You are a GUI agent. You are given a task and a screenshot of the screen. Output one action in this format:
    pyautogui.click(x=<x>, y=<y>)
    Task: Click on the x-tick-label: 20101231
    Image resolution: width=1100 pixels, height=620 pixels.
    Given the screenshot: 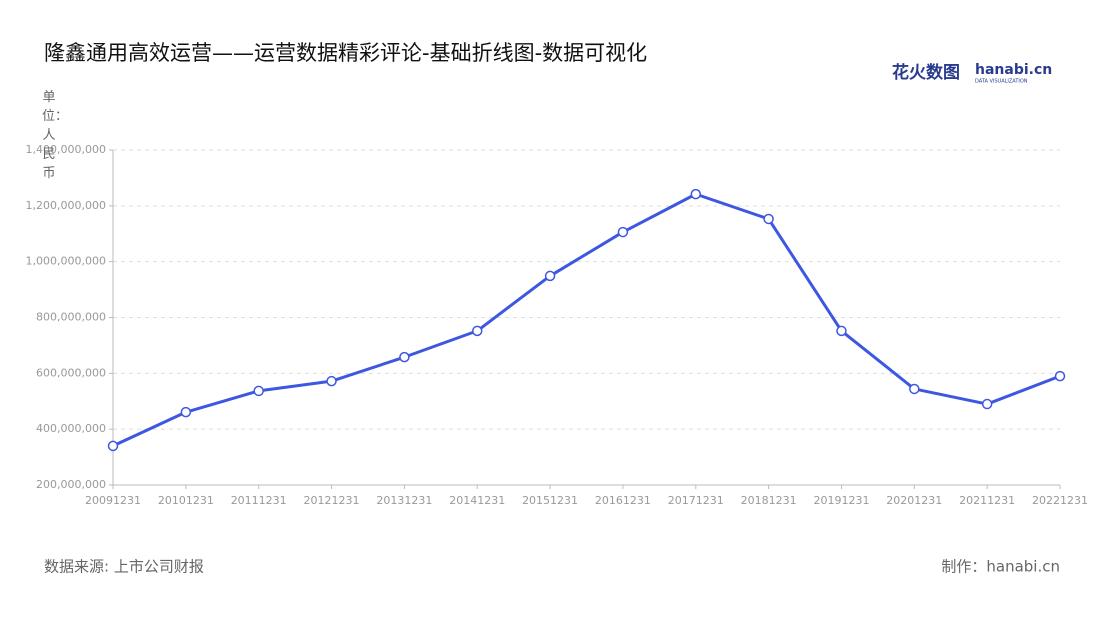 What is the action you would take?
    pyautogui.click(x=186, y=500)
    